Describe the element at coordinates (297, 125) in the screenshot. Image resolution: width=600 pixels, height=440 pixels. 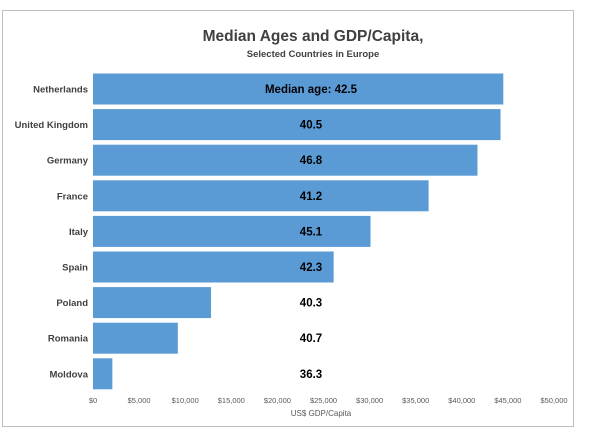
I see `bar-united-kingdom` at that location.